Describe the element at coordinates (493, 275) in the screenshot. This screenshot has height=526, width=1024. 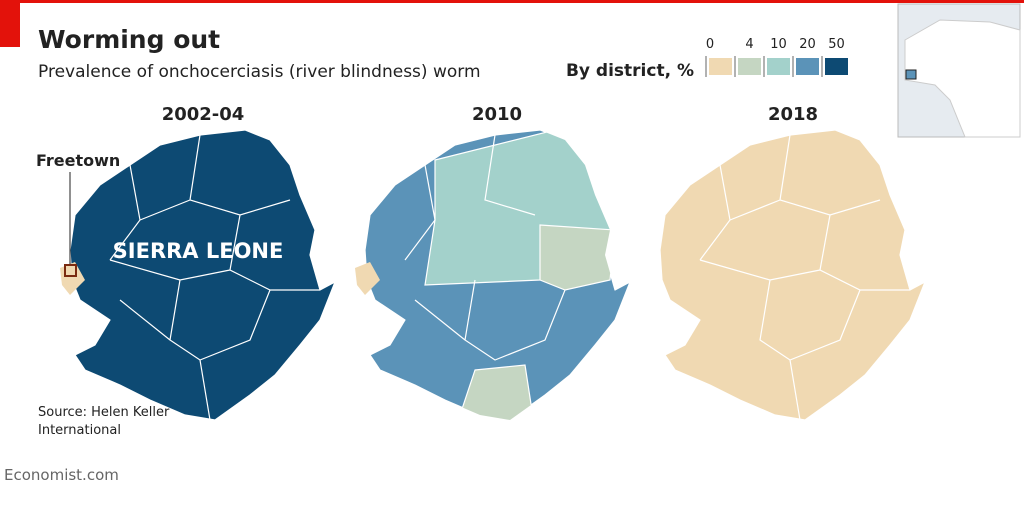
I see `map-2010` at that location.